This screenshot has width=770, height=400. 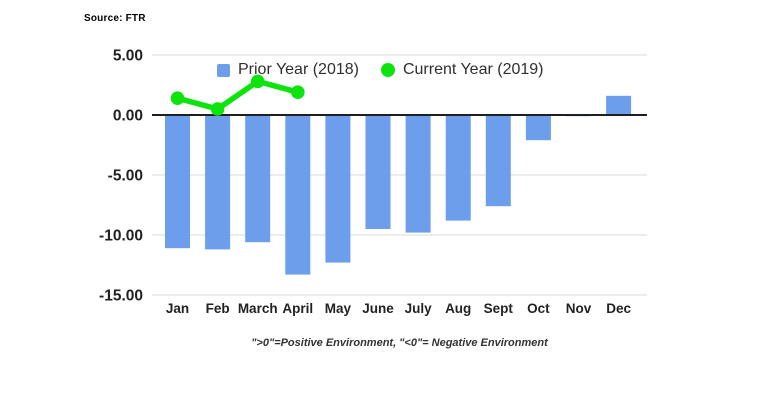 What do you see at coordinates (499, 308) in the screenshot?
I see `xtick-label-Sept: Sept` at bounding box center [499, 308].